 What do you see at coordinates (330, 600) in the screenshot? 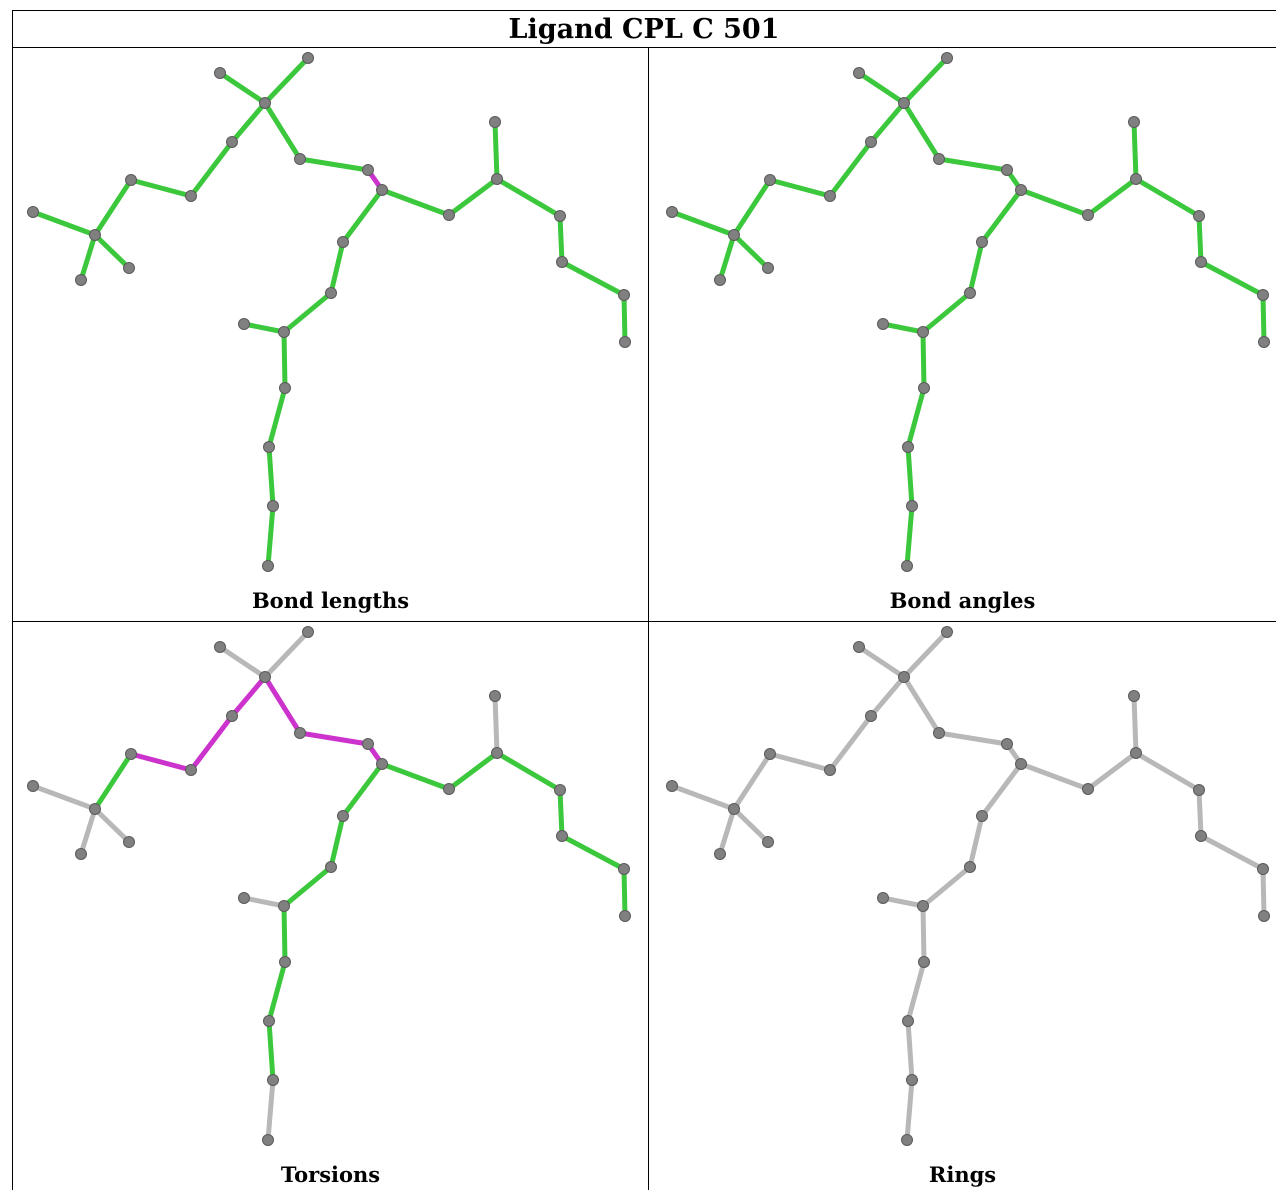
I see `caption-bond-lengths: Bond lengths` at bounding box center [330, 600].